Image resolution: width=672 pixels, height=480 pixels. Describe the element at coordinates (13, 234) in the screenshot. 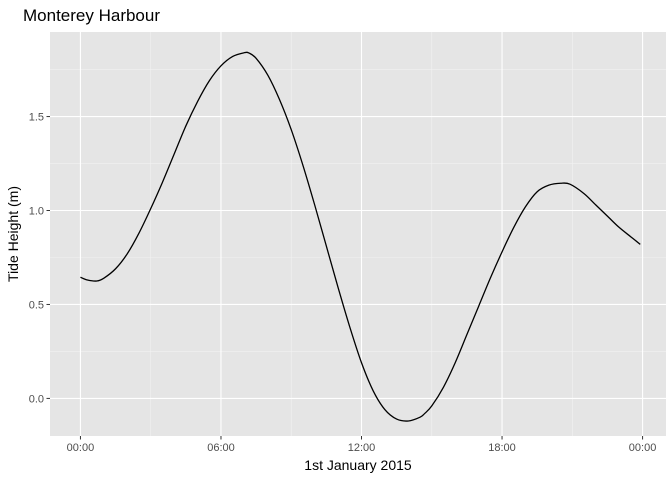

I see `y-axis-title: Tide Height (m)` at that location.